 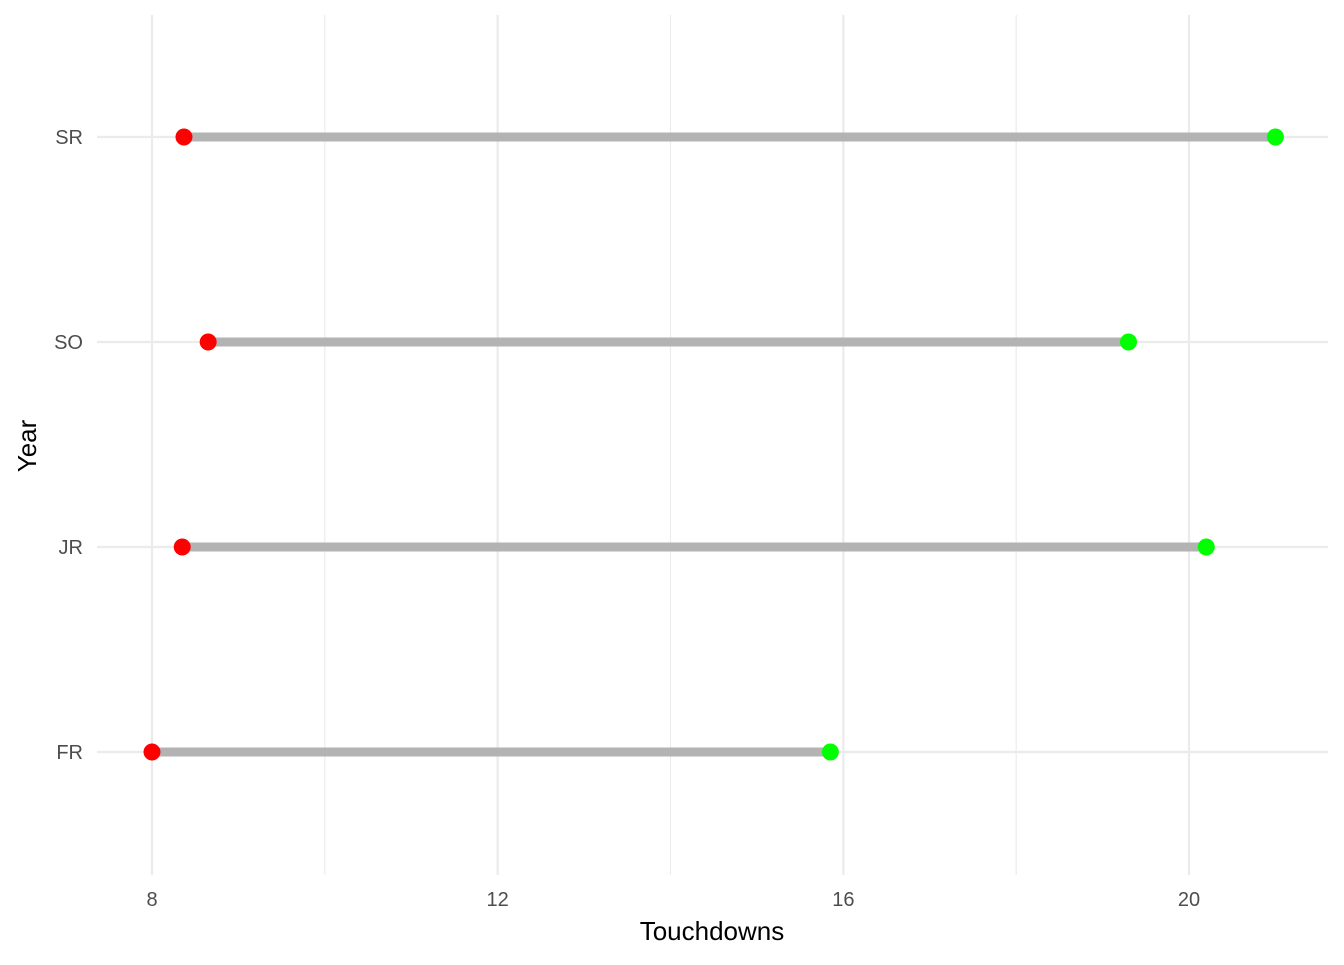 What do you see at coordinates (673, 900) in the screenshot?
I see `x-axis-ticks: 8 12 16 20` at bounding box center [673, 900].